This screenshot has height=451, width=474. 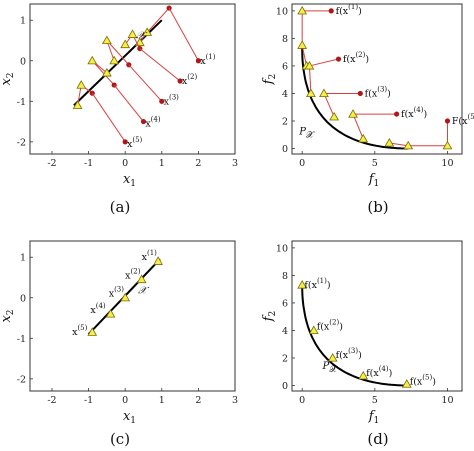 I want to click on y-tick-label: -1, so click(x=21, y=339).